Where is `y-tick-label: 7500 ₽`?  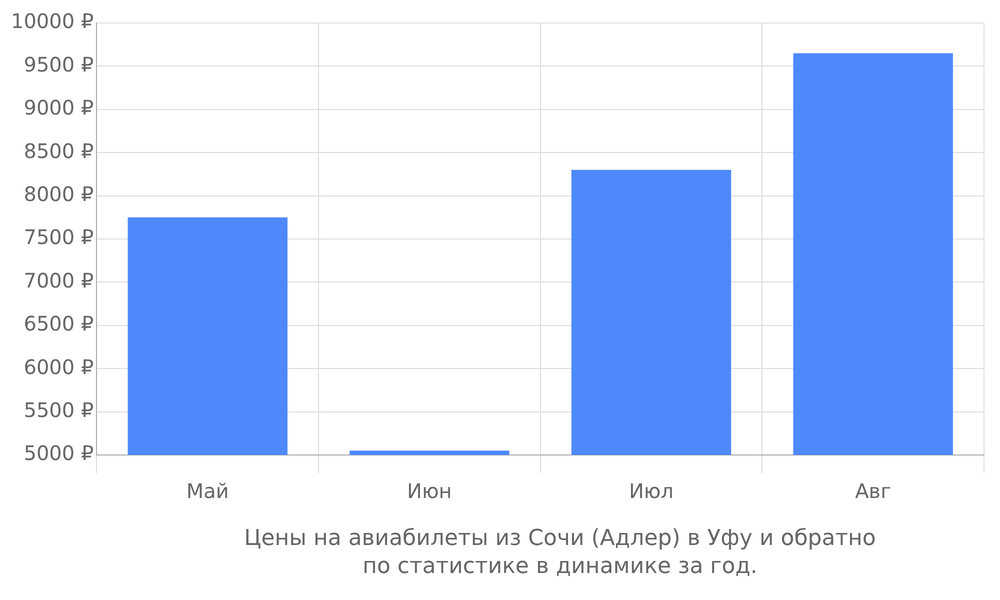
y-tick-label: 7500 ₽ is located at coordinates (59, 237).